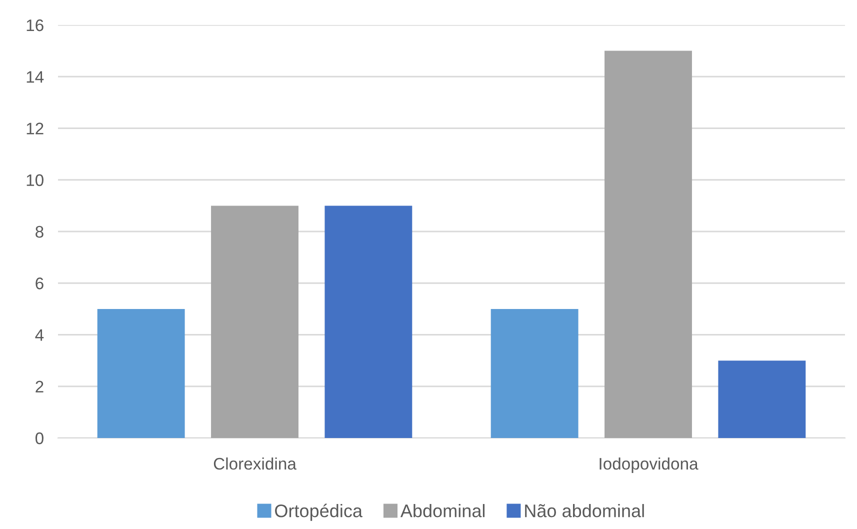  What do you see at coordinates (584, 511) in the screenshot?
I see `legend-label: Não abdominal` at bounding box center [584, 511].